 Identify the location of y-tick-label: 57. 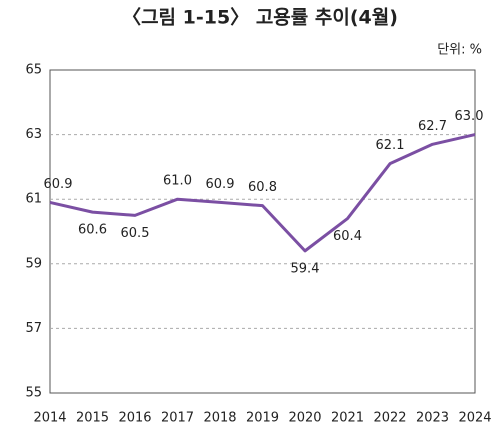
(33, 328).